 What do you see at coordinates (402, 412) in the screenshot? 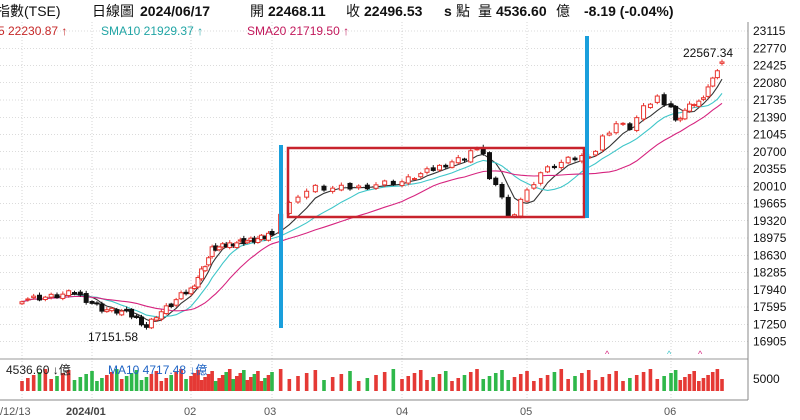
I see `x-tick-label: 04` at bounding box center [402, 412].